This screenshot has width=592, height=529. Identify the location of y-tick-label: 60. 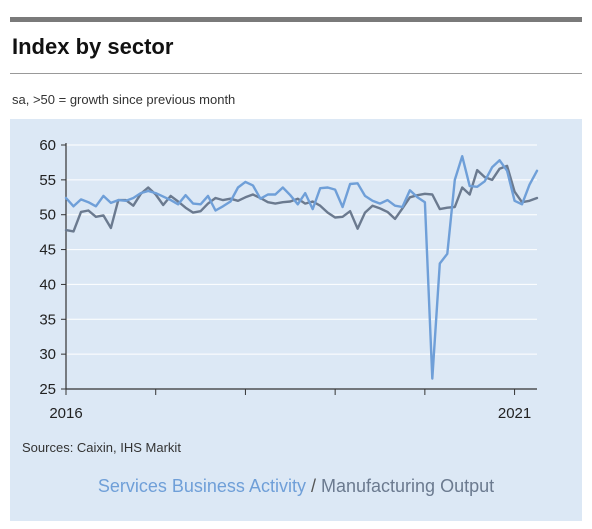
(47, 145).